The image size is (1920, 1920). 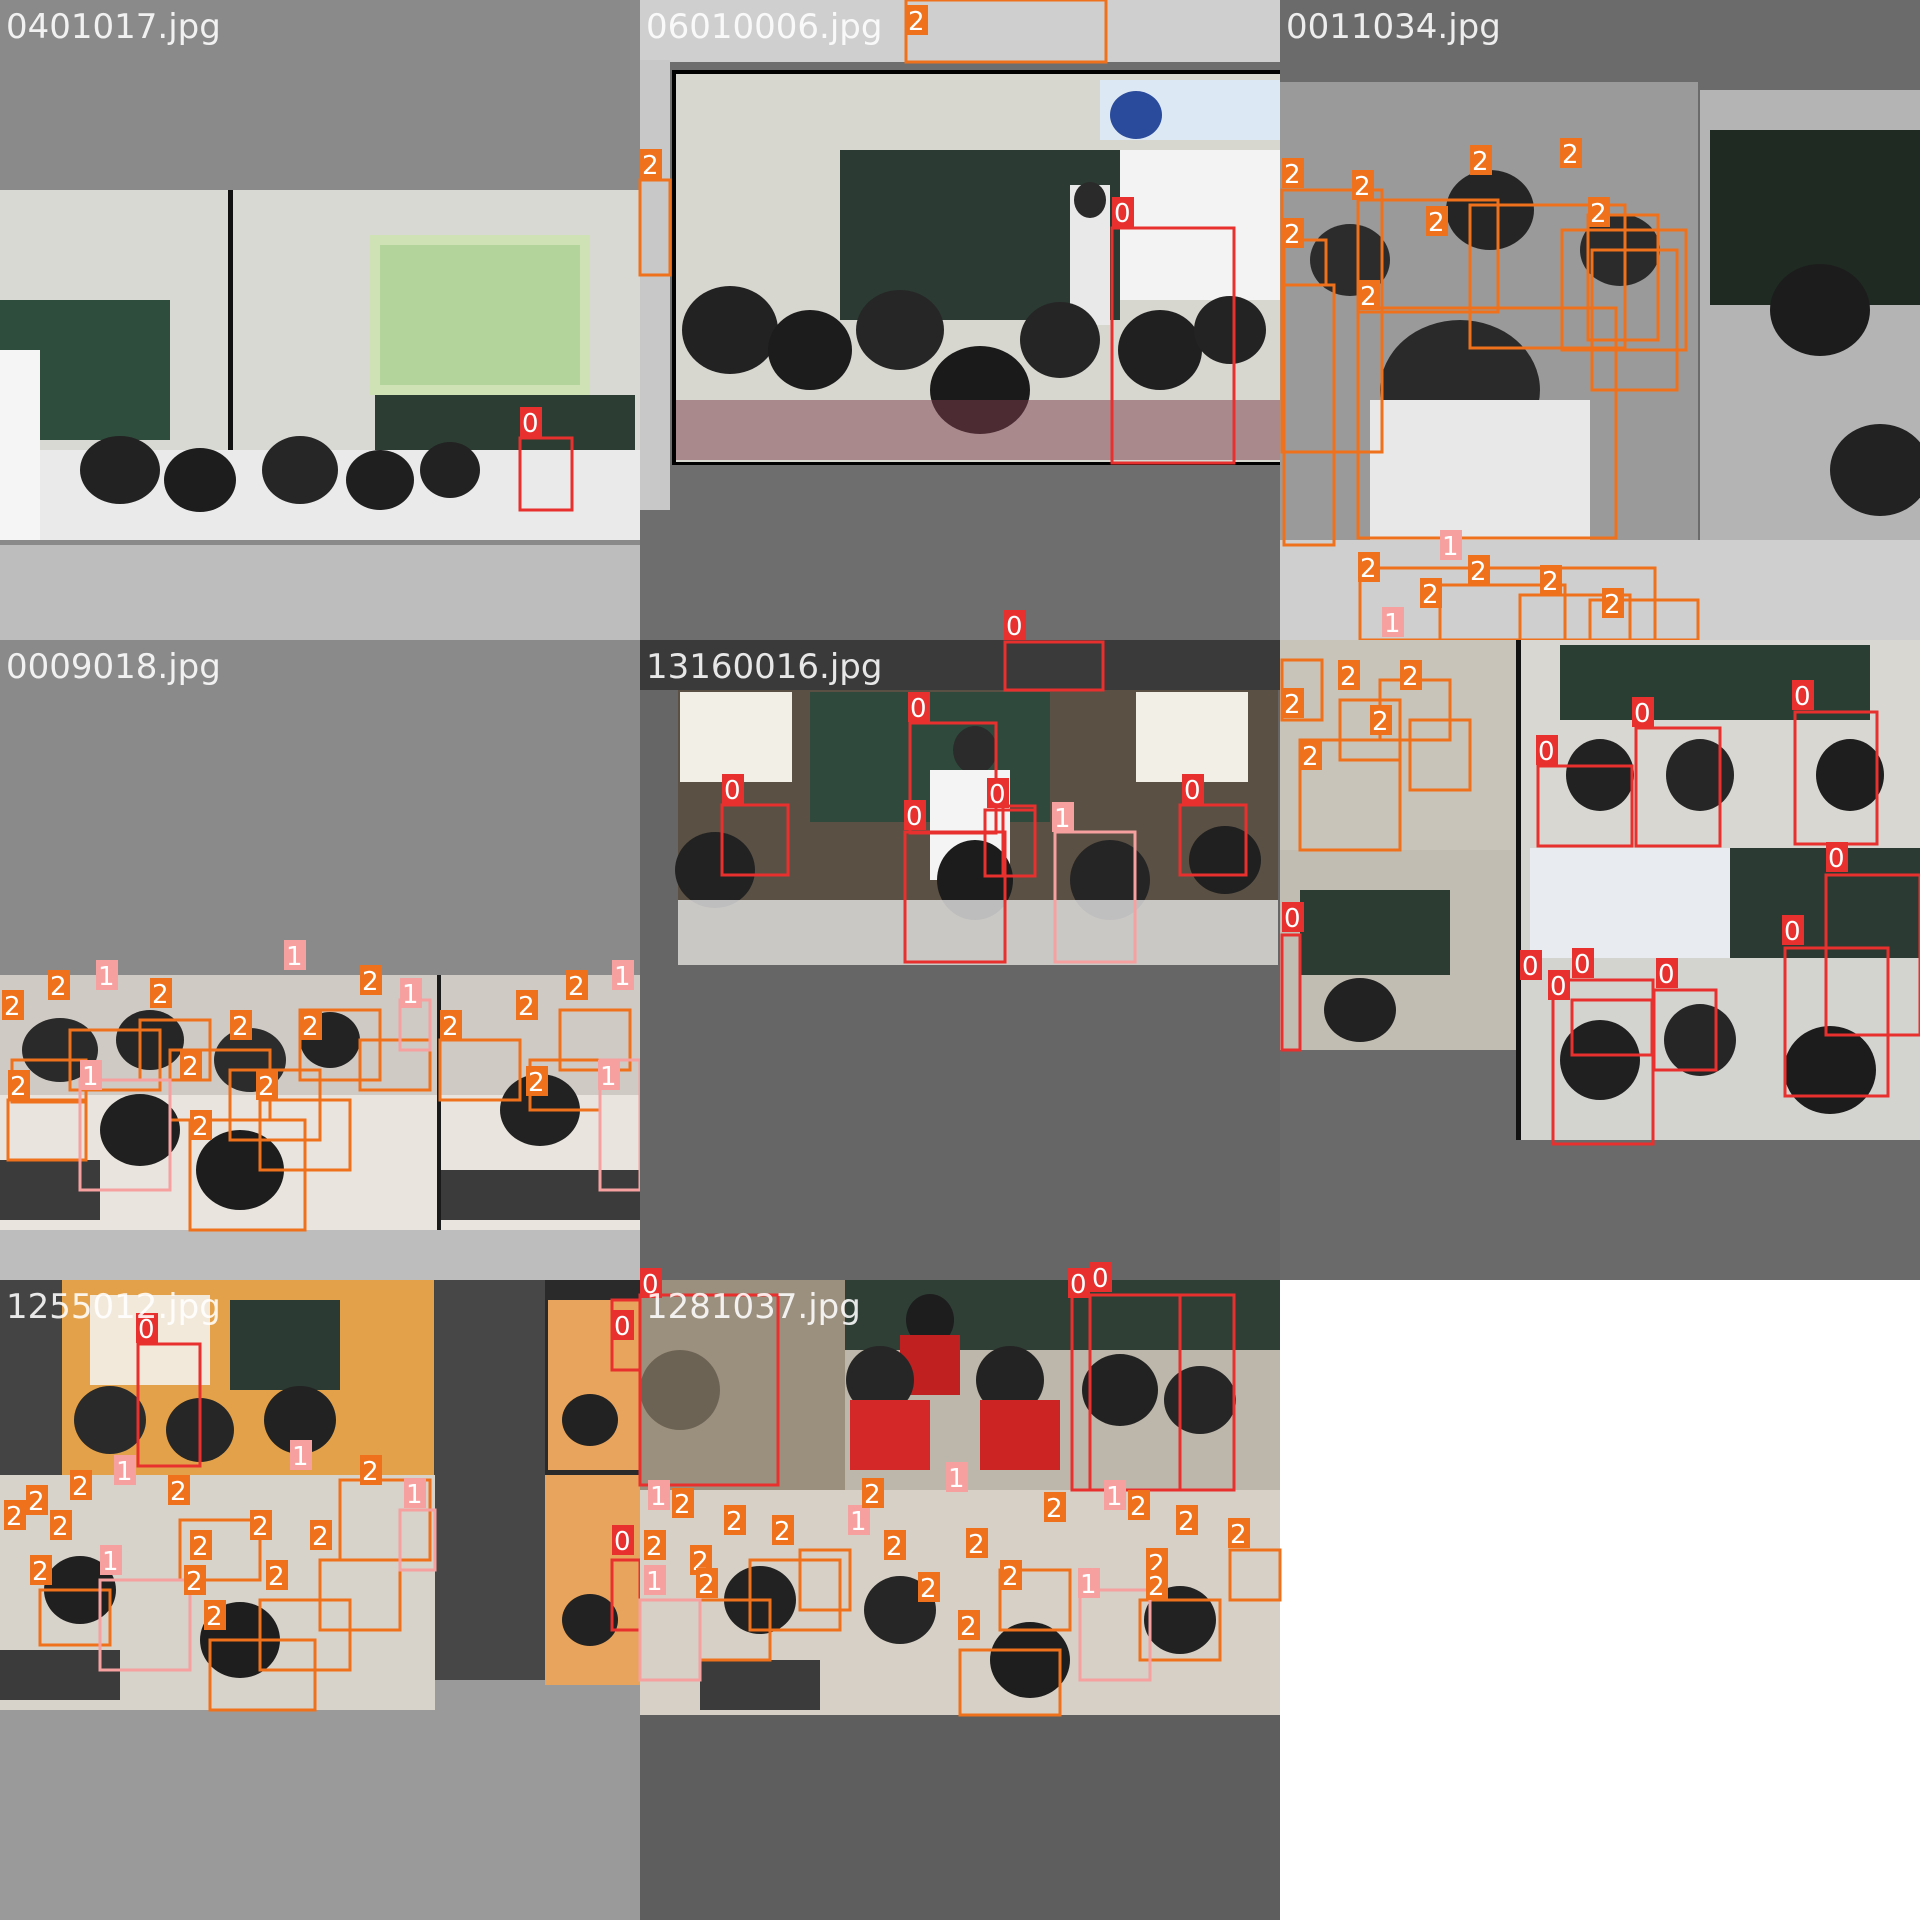 What do you see at coordinates (1565, 841) in the screenshot?
I see `labels: 0 0 0 0 0 0 0 0 0 0` at bounding box center [1565, 841].